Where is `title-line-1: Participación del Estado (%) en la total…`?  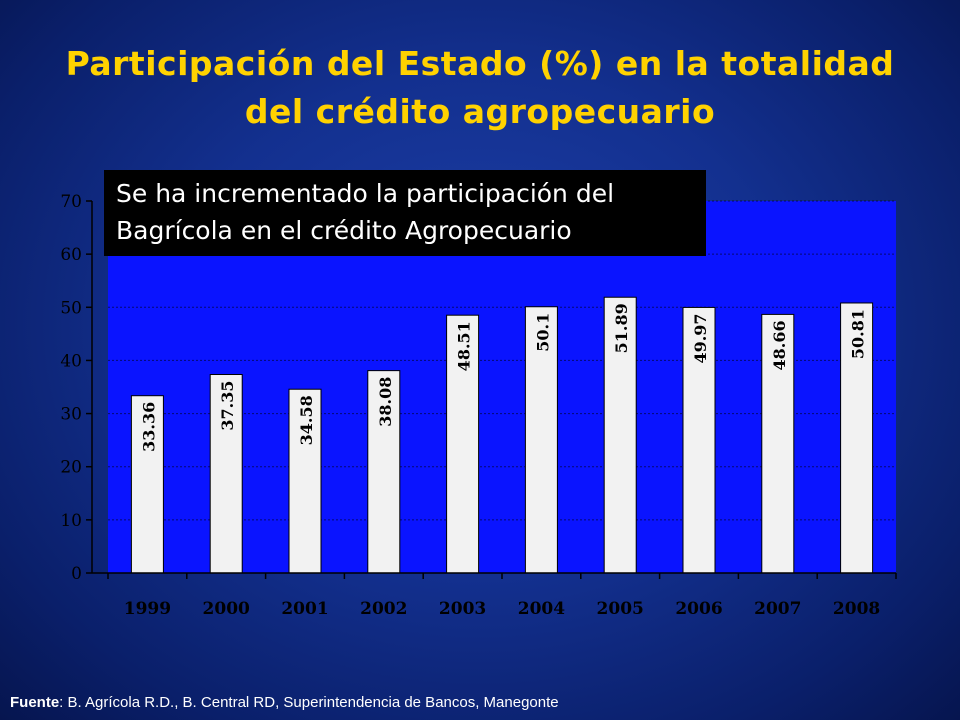
title-line-1: Participación del Estado (%) en la total… is located at coordinates (480, 63).